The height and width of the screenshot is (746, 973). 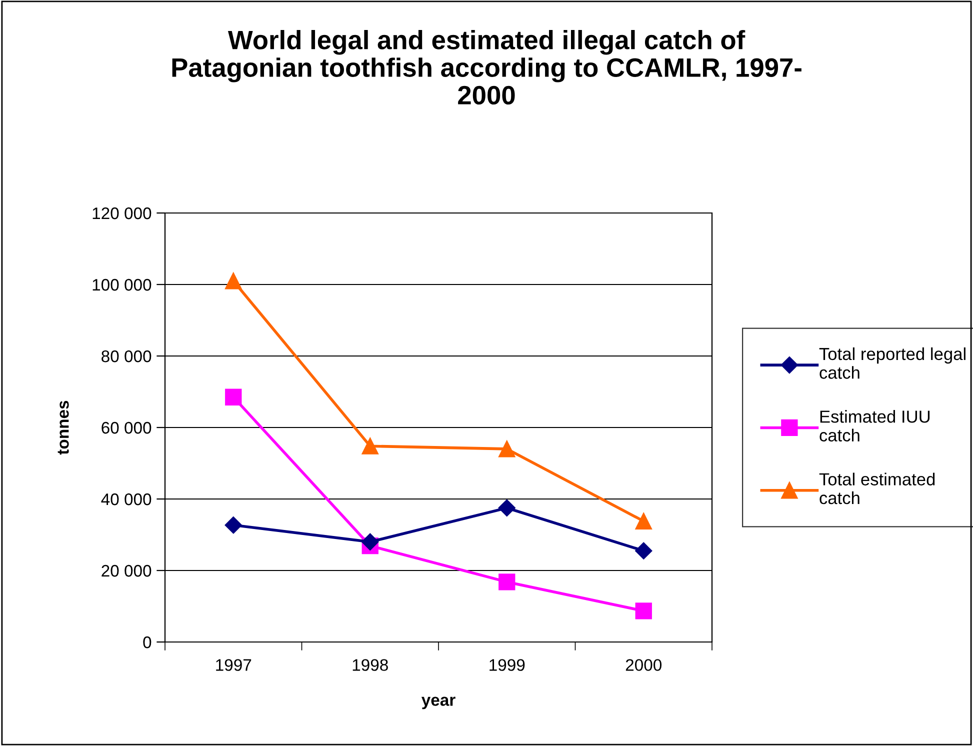 What do you see at coordinates (63, 427) in the screenshot?
I see `y-axis-title: tonnes` at bounding box center [63, 427].